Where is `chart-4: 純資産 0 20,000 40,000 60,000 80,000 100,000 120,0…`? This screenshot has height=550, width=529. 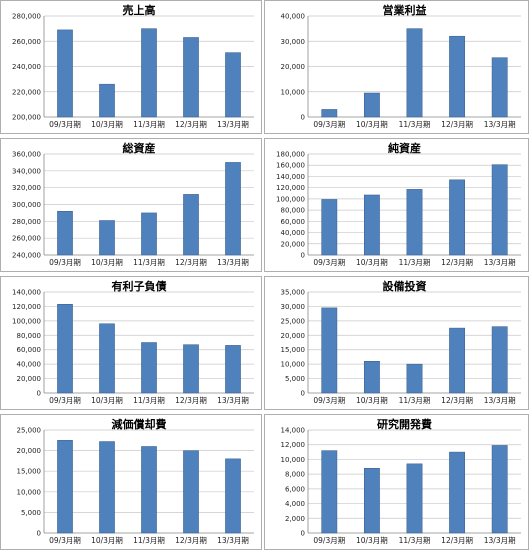 chart-4: 純資産 0 20,000 40,000 60,000 80,000 100,000 120,0… is located at coordinates (396, 205).